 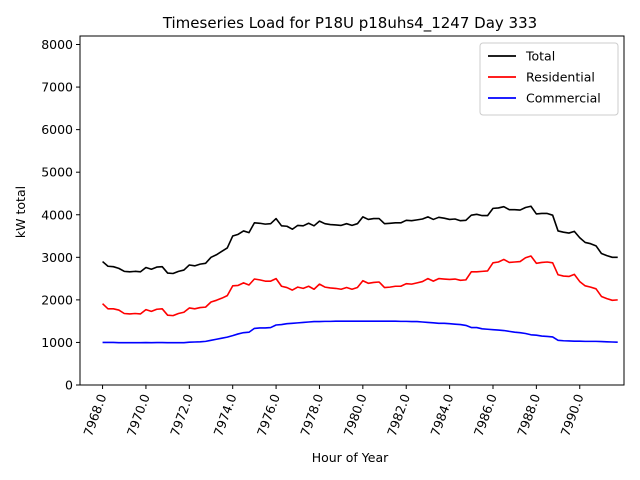 I want to click on y-axis-label: kW total, so click(x=20, y=212).